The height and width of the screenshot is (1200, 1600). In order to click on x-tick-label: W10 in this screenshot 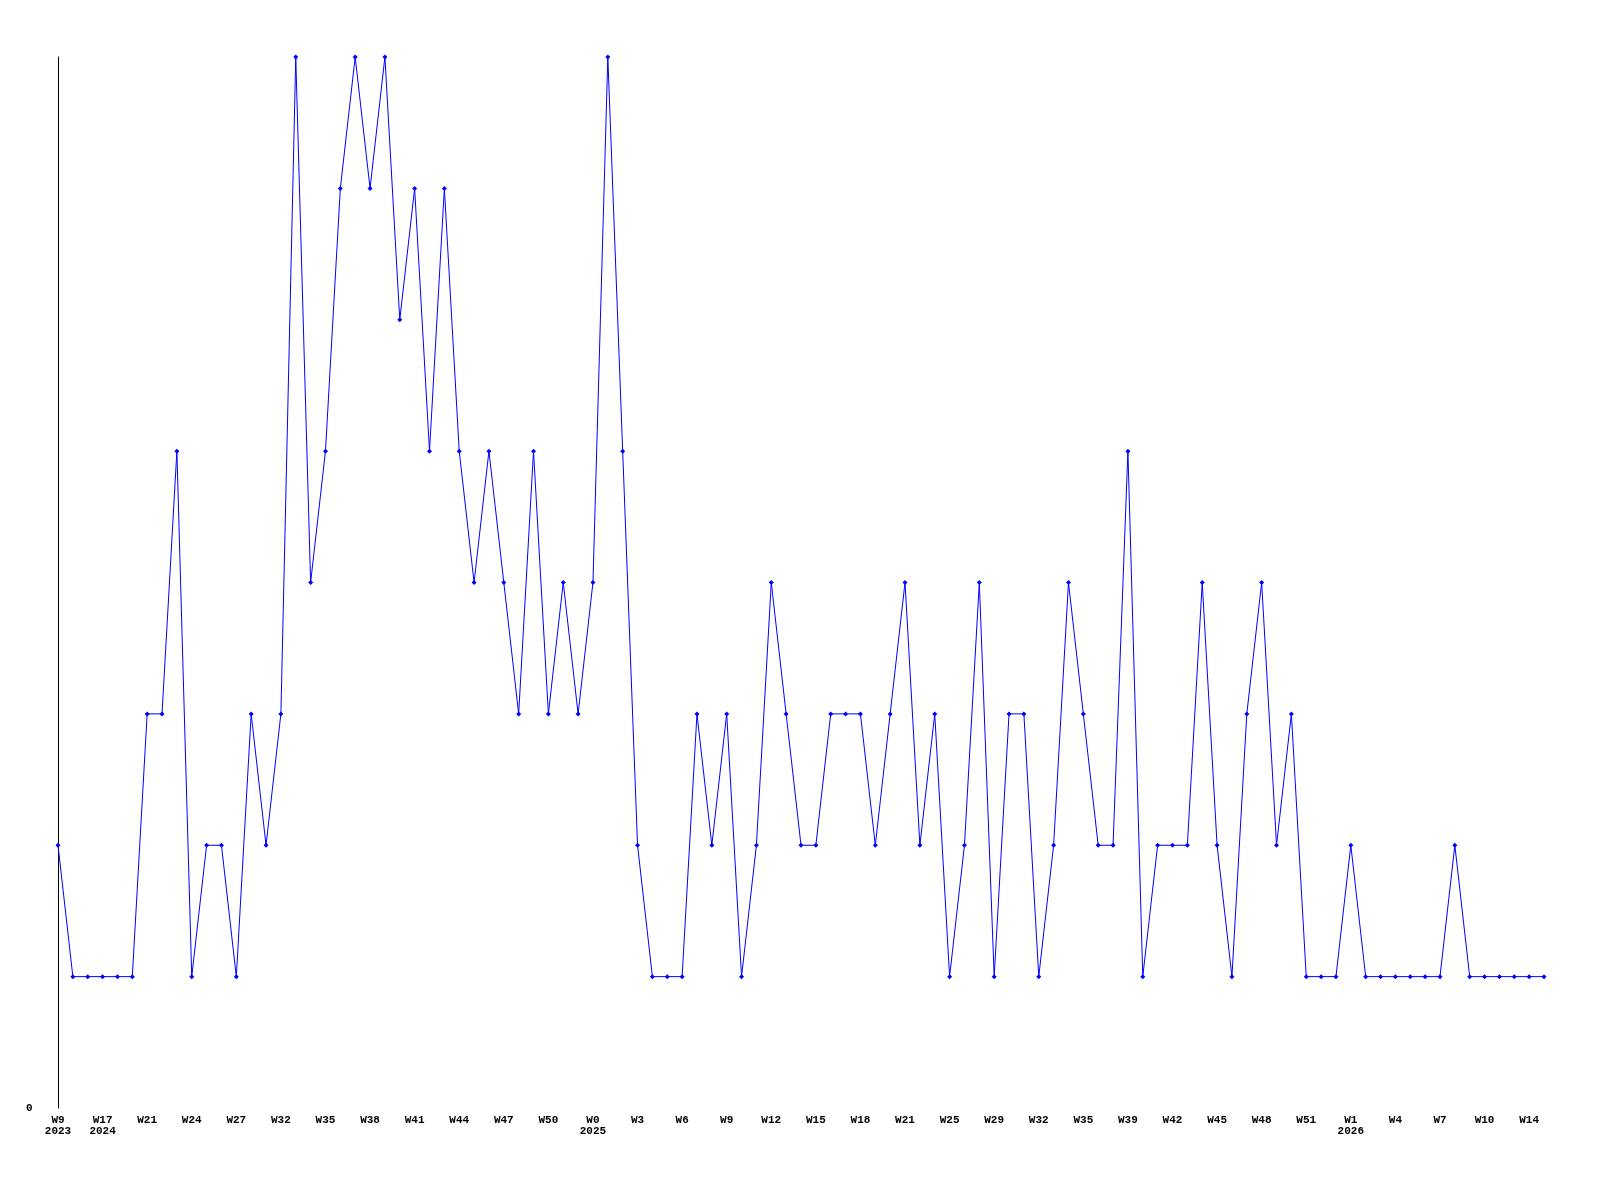, I will do `click(1484, 1119)`.